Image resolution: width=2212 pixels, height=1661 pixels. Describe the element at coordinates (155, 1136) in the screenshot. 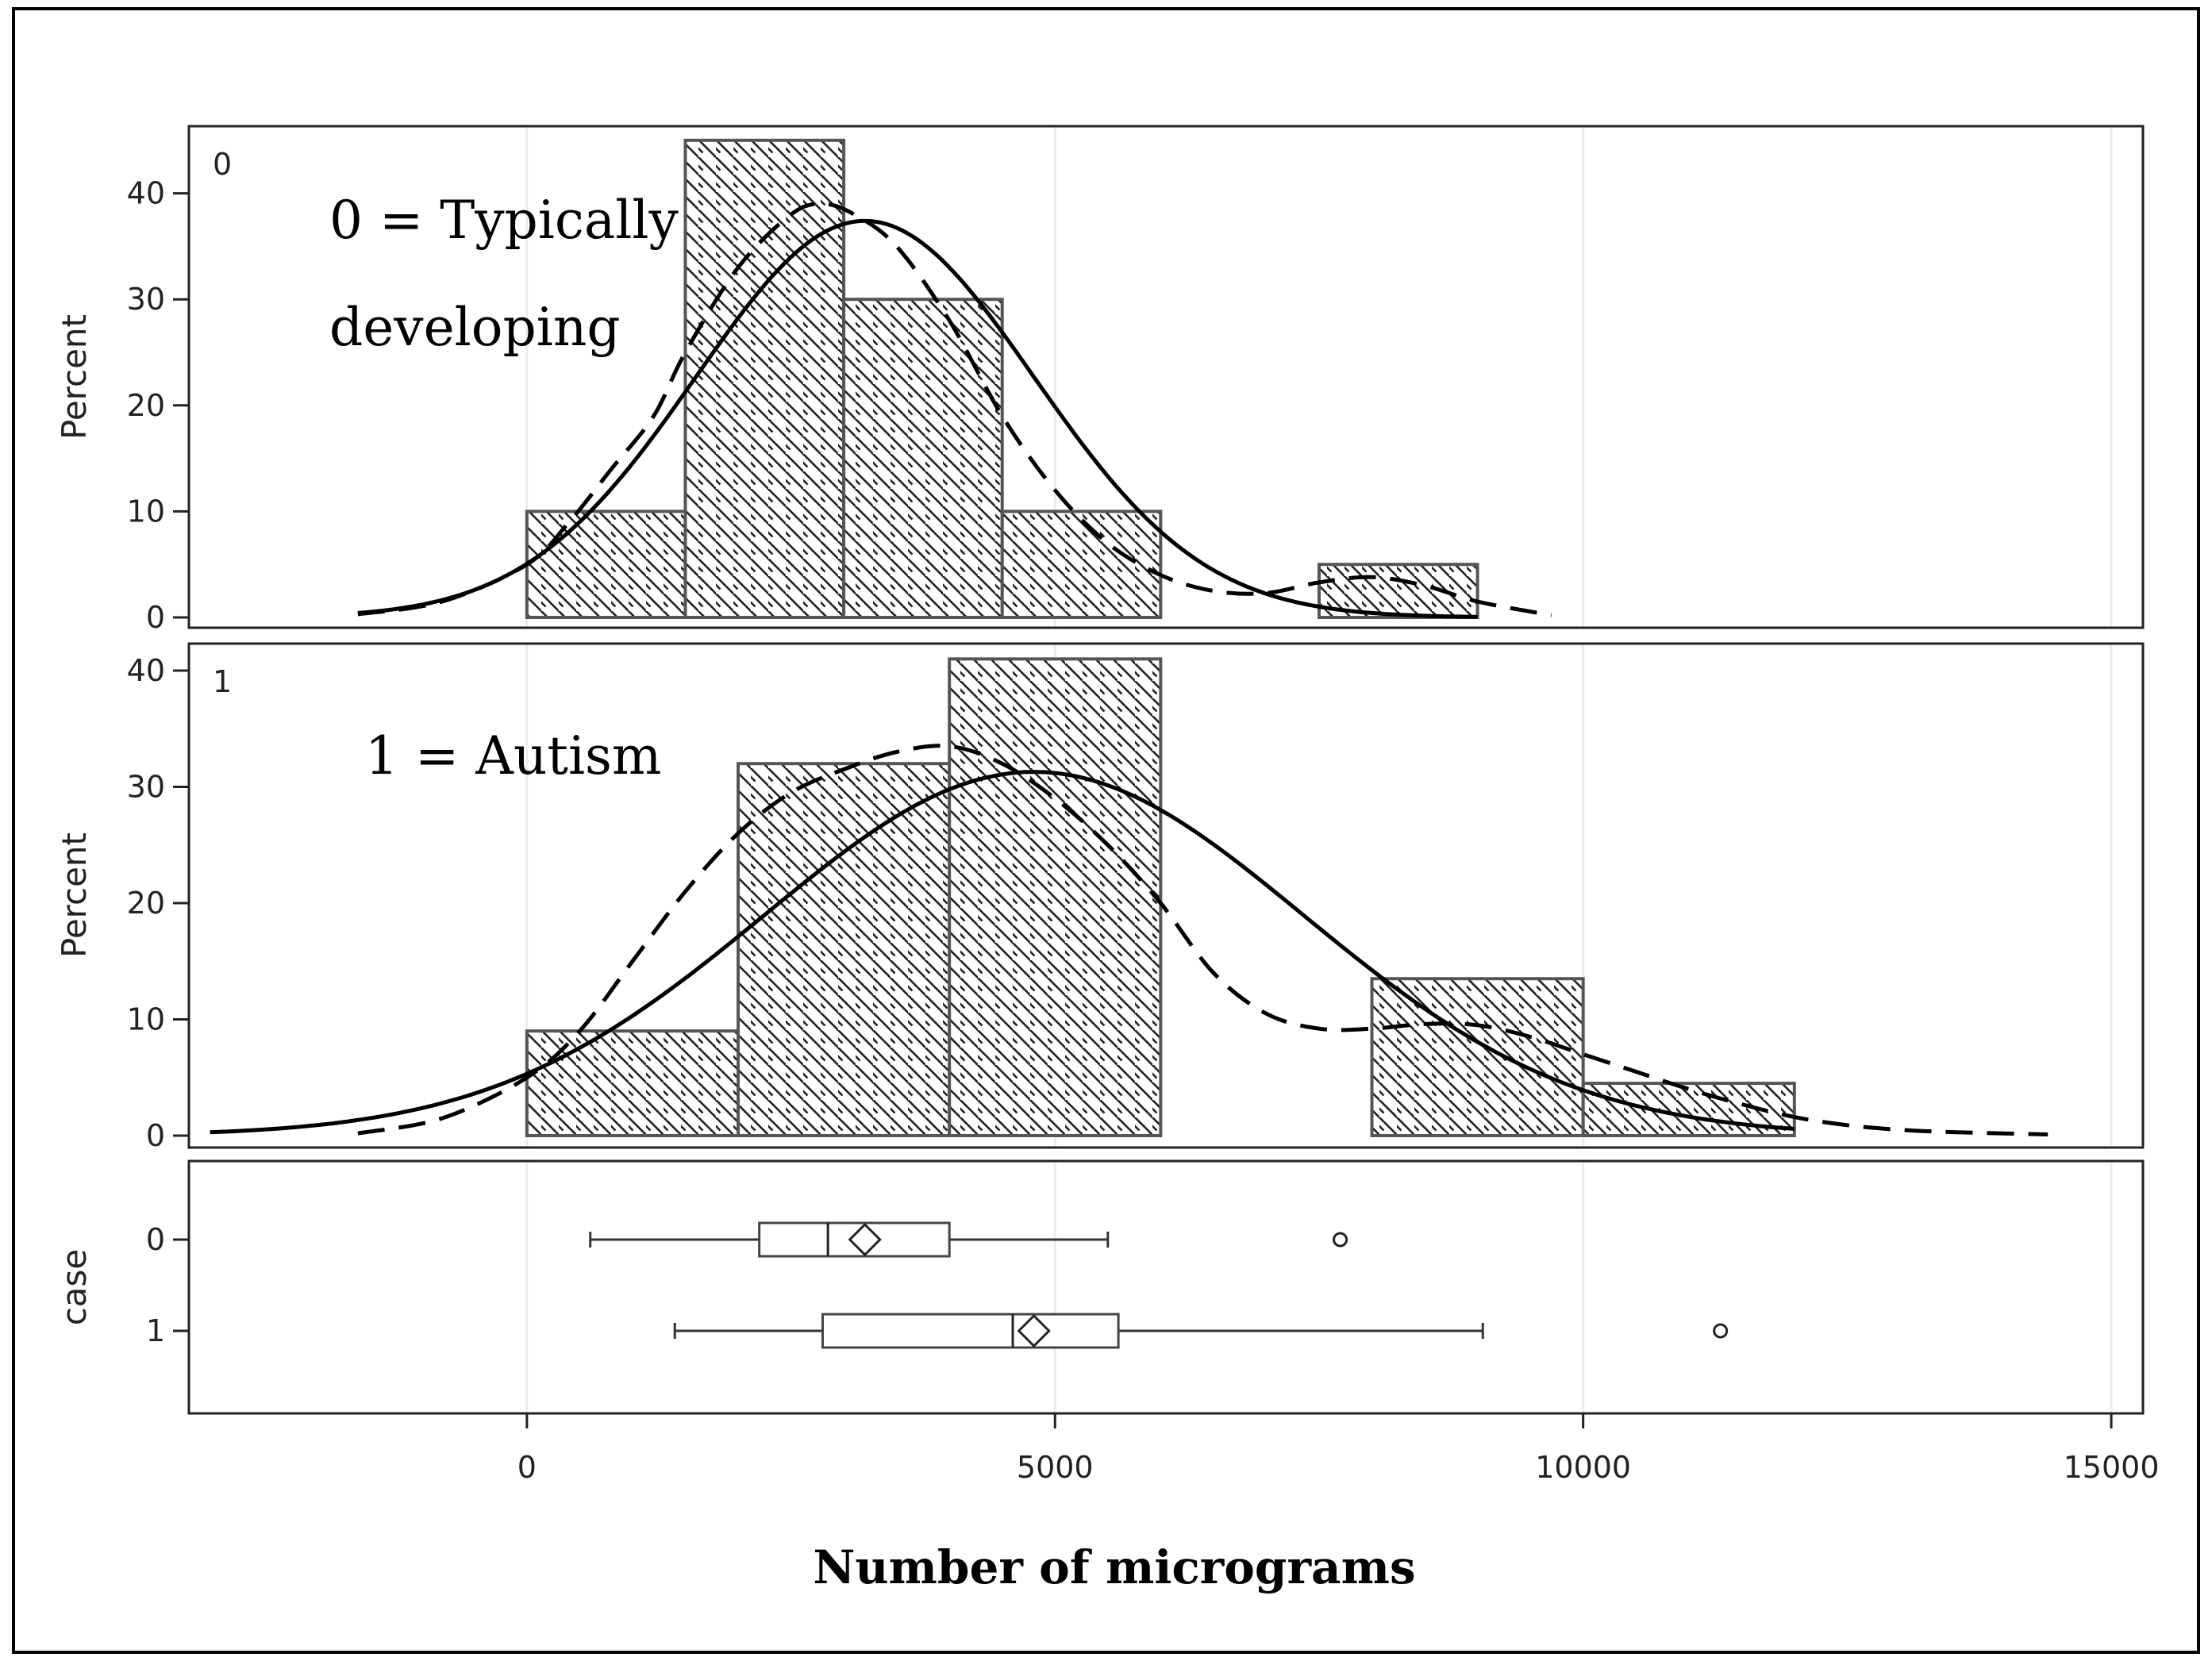

I see `y-tick-label-1-0: 0` at that location.